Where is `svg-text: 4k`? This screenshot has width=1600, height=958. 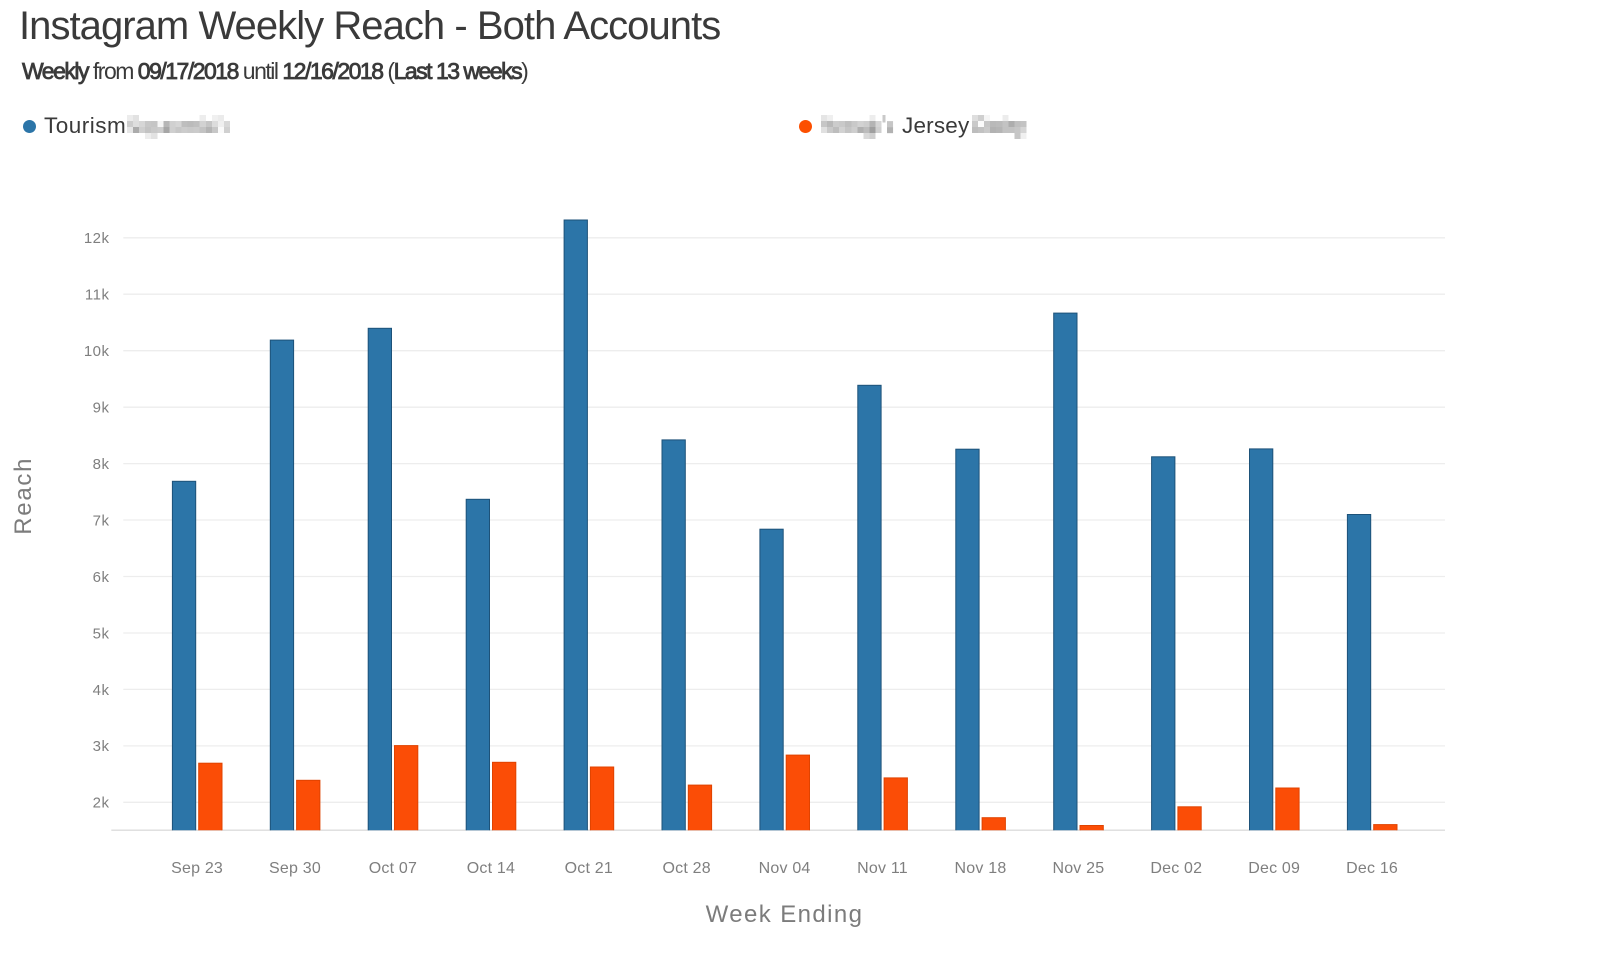 svg-text: 4k is located at coordinates (101, 690).